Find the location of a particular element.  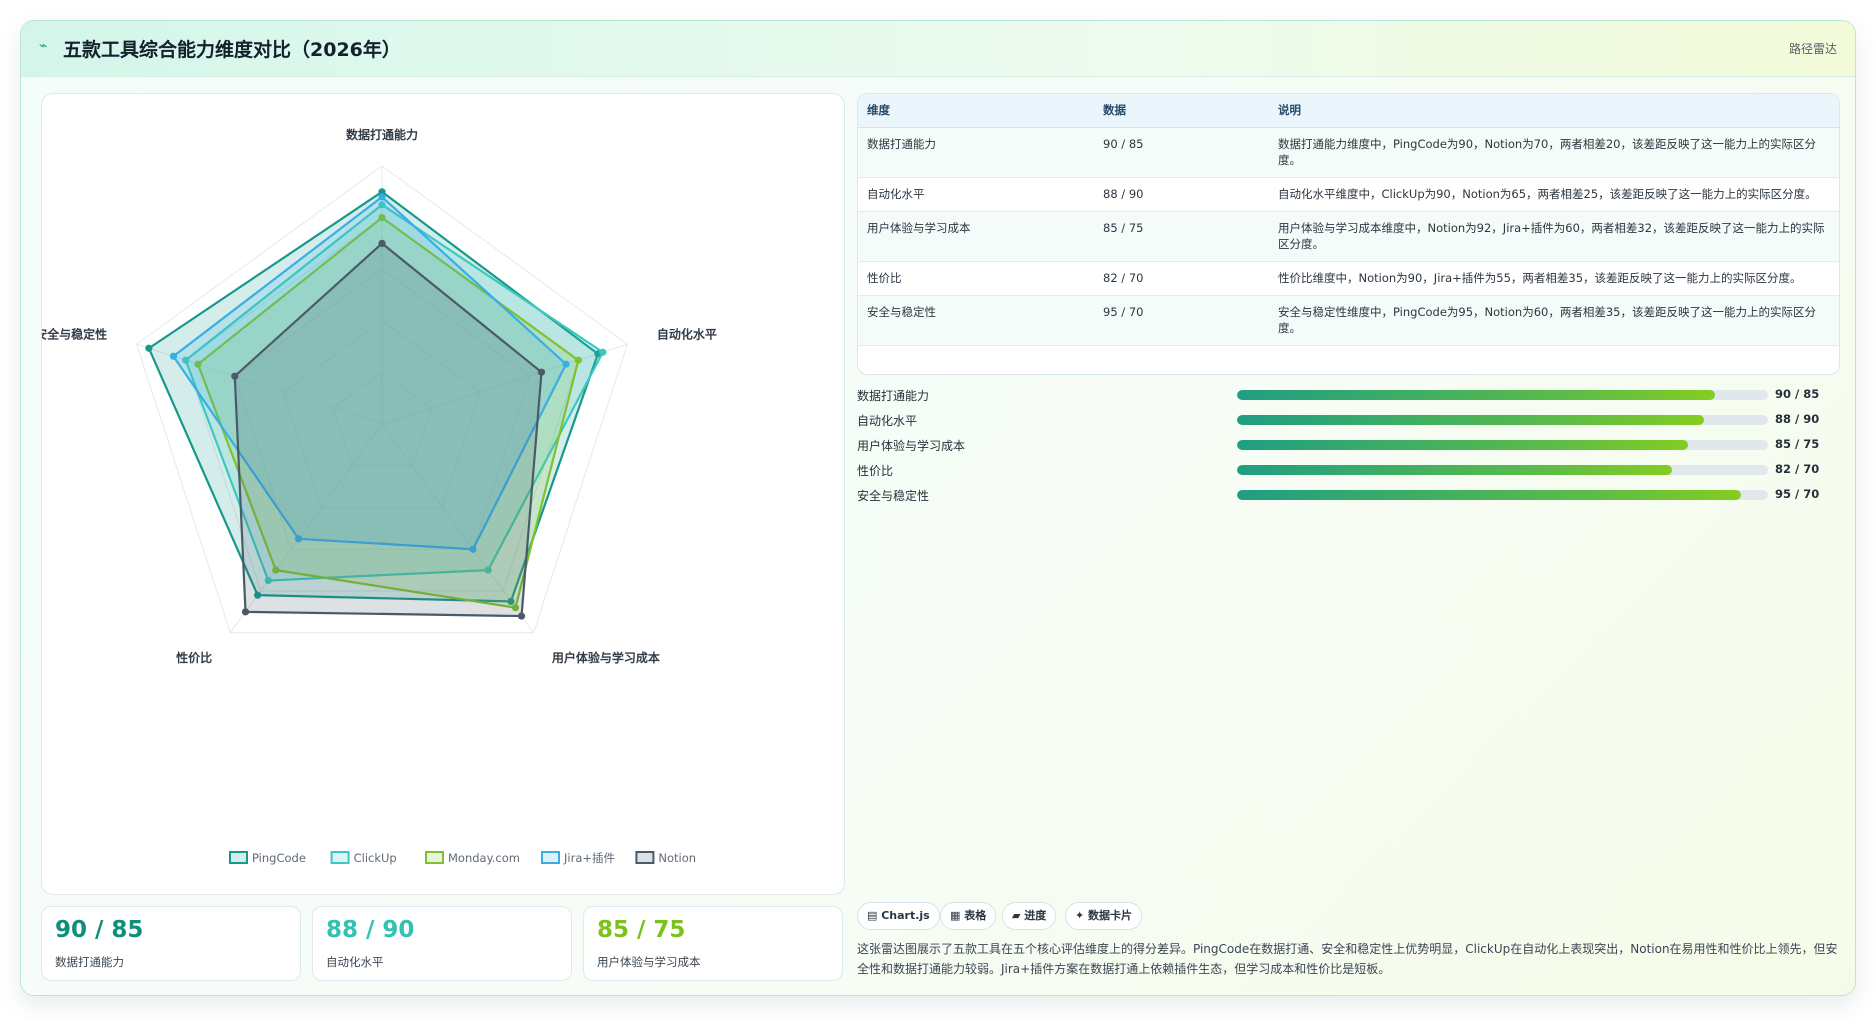

legend-label: Monday.com is located at coordinates (484, 858).